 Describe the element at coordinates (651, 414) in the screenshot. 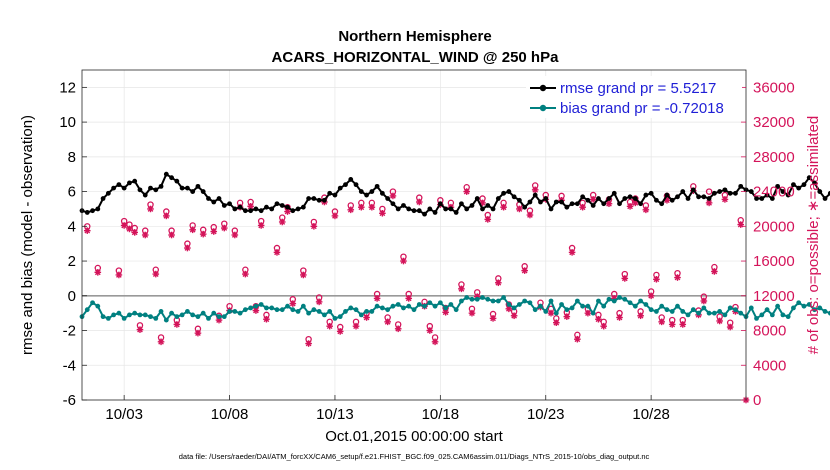

I see `x-tick-label: 10/28` at that location.